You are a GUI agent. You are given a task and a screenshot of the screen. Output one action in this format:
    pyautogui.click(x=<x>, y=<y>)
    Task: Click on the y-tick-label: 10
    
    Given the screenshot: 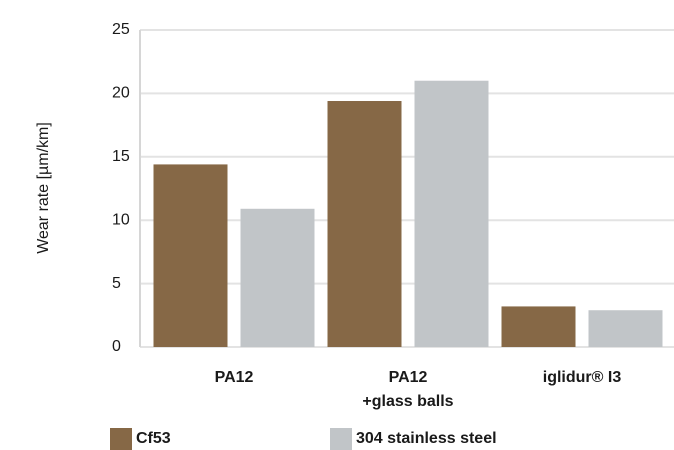 What is the action you would take?
    pyautogui.click(x=121, y=219)
    